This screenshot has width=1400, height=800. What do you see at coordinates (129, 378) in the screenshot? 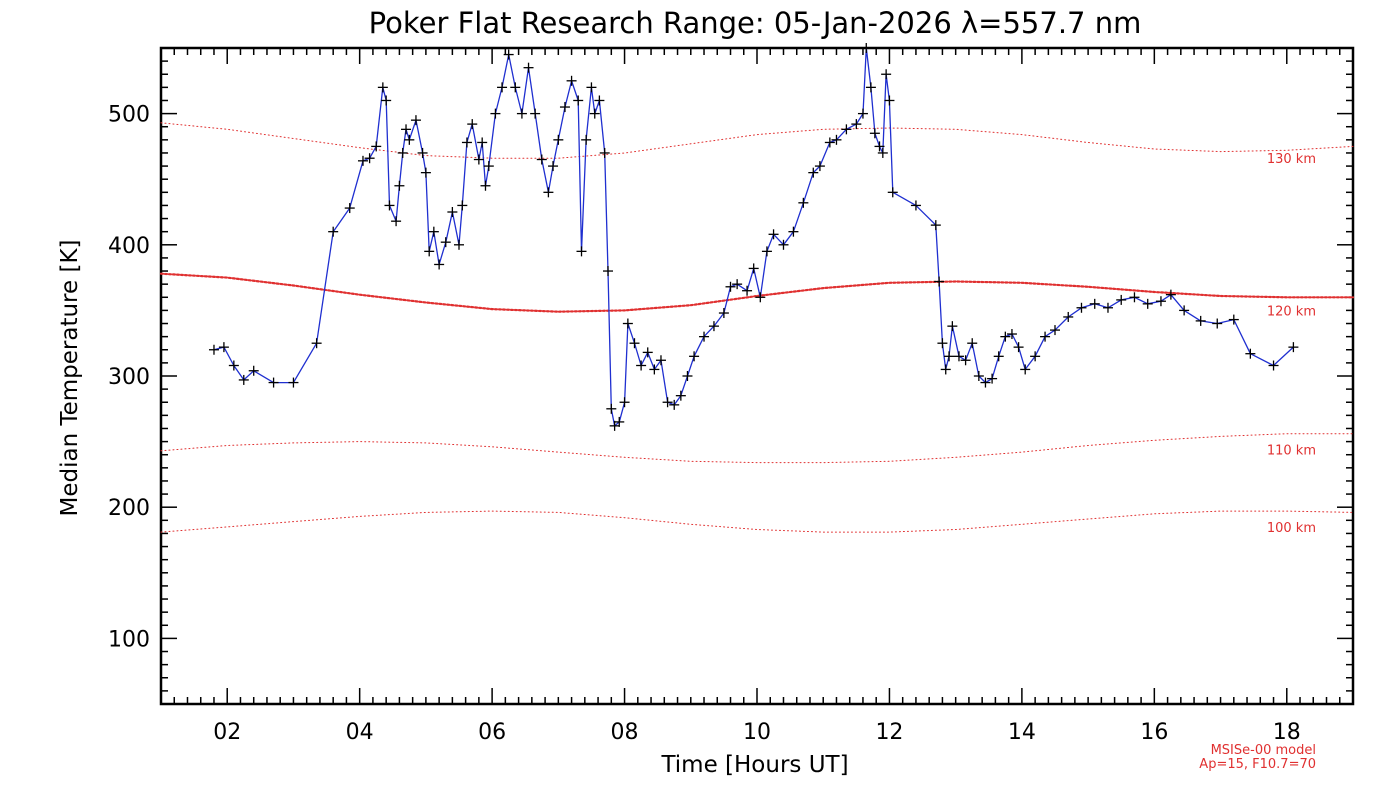
I see `y-axis-tick-labels: 100 200 300 400 500` at bounding box center [129, 378].